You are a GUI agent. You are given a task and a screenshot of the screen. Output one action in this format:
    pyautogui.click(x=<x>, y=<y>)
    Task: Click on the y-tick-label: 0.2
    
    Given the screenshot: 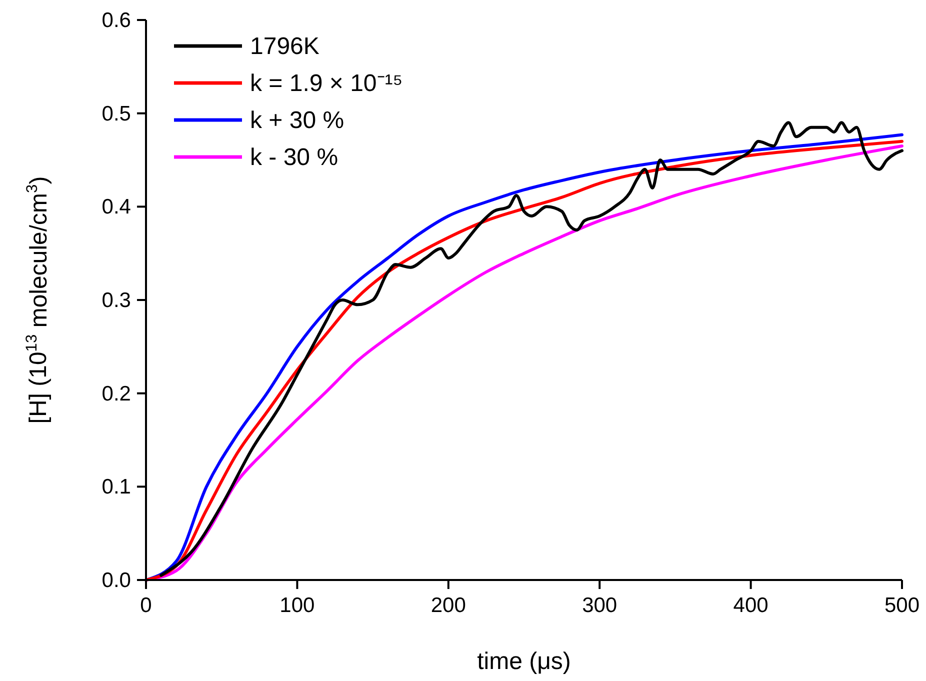 What is the action you would take?
    pyautogui.click(x=116, y=394)
    